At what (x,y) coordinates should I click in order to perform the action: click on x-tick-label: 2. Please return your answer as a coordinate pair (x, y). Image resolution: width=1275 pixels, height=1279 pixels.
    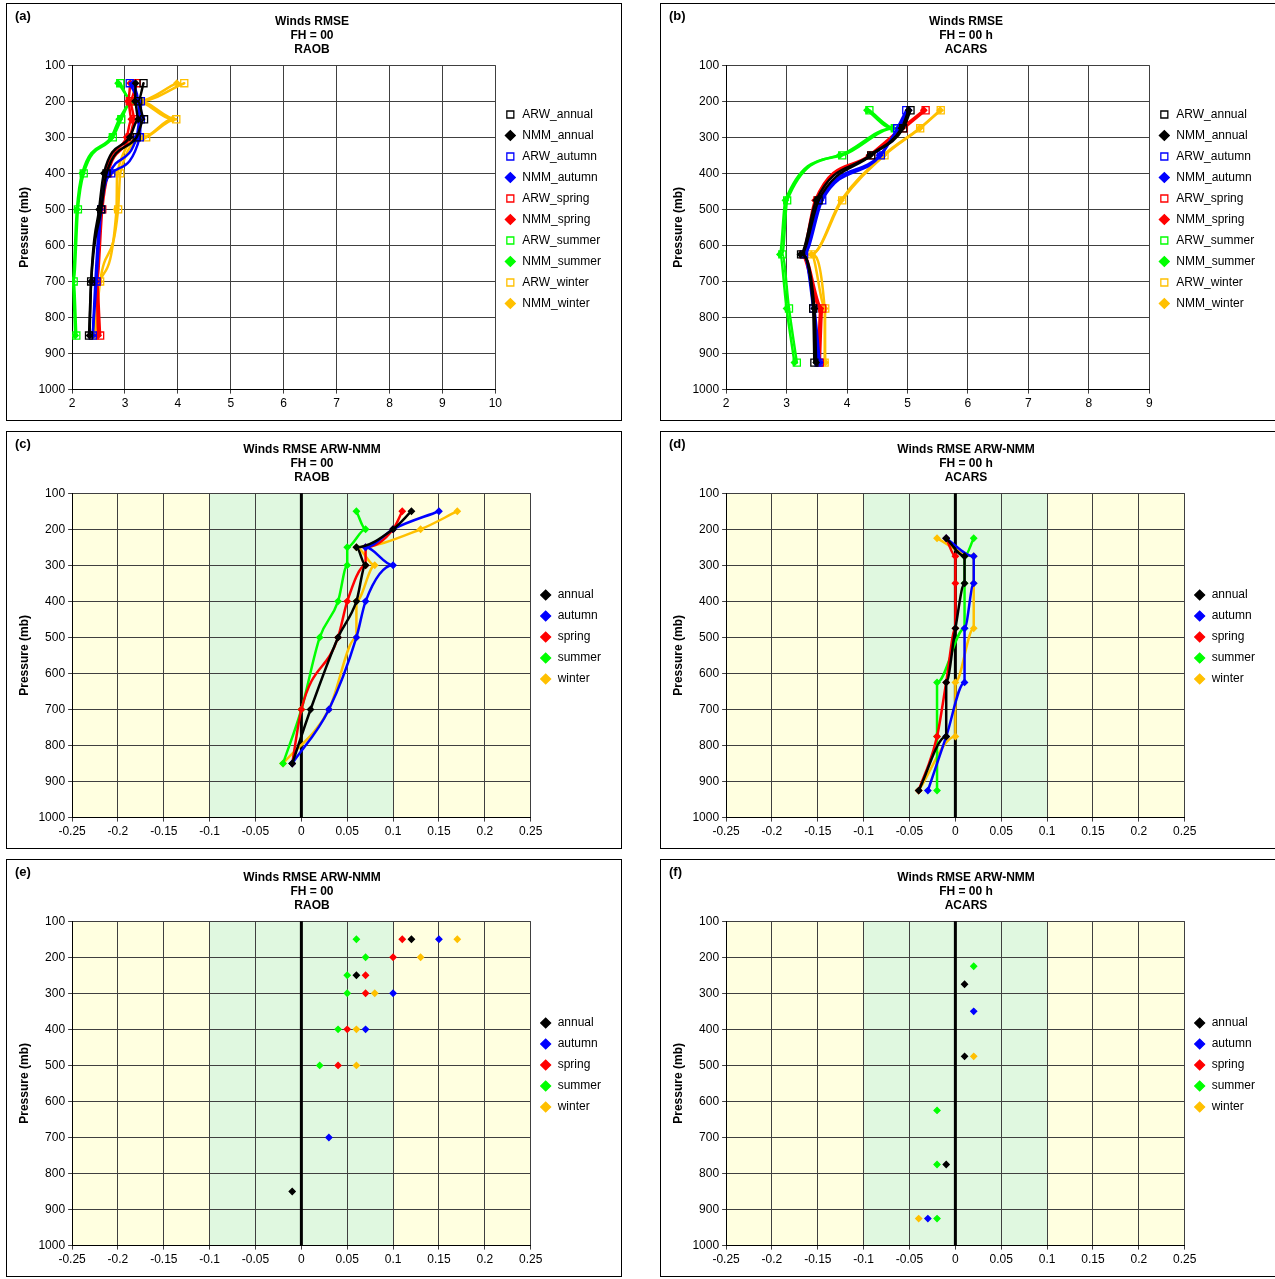
    Looking at the image, I should click on (72, 403).